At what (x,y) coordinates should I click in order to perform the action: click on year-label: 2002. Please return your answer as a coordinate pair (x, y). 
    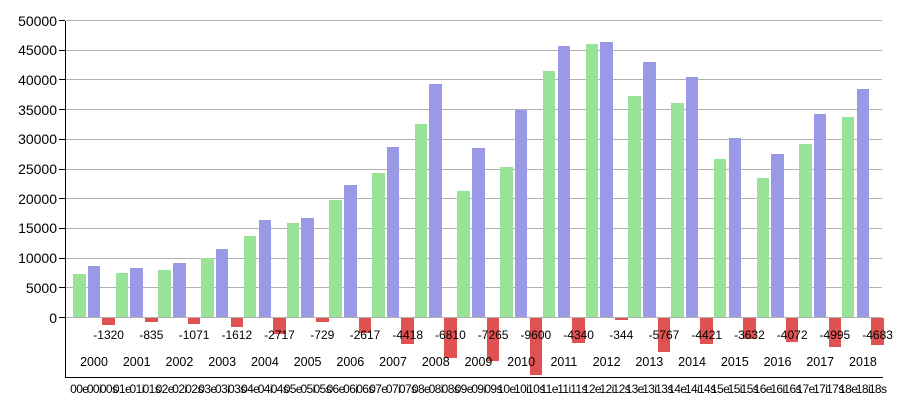
    Looking at the image, I should click on (179, 362).